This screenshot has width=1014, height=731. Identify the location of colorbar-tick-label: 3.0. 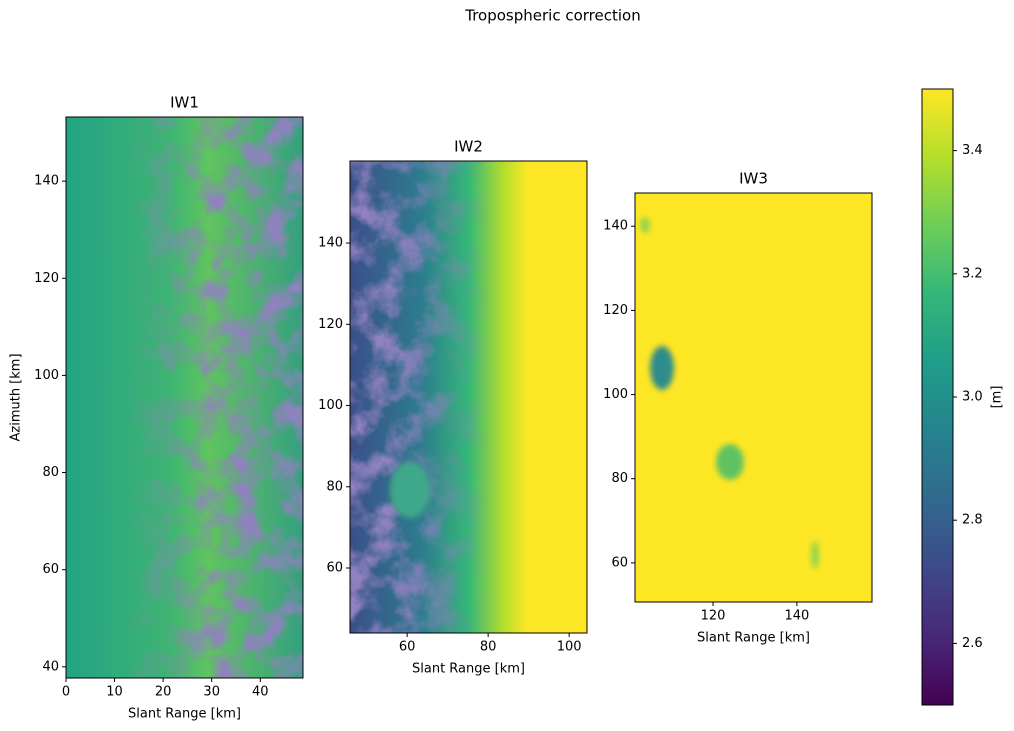
(972, 397).